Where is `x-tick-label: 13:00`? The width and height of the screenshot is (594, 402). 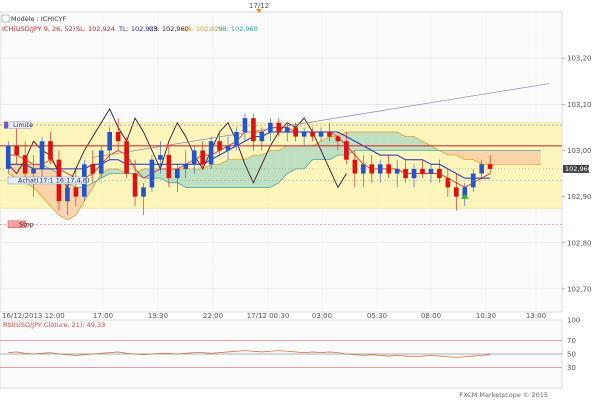
x-tick-label: 13:00 is located at coordinates (536, 316).